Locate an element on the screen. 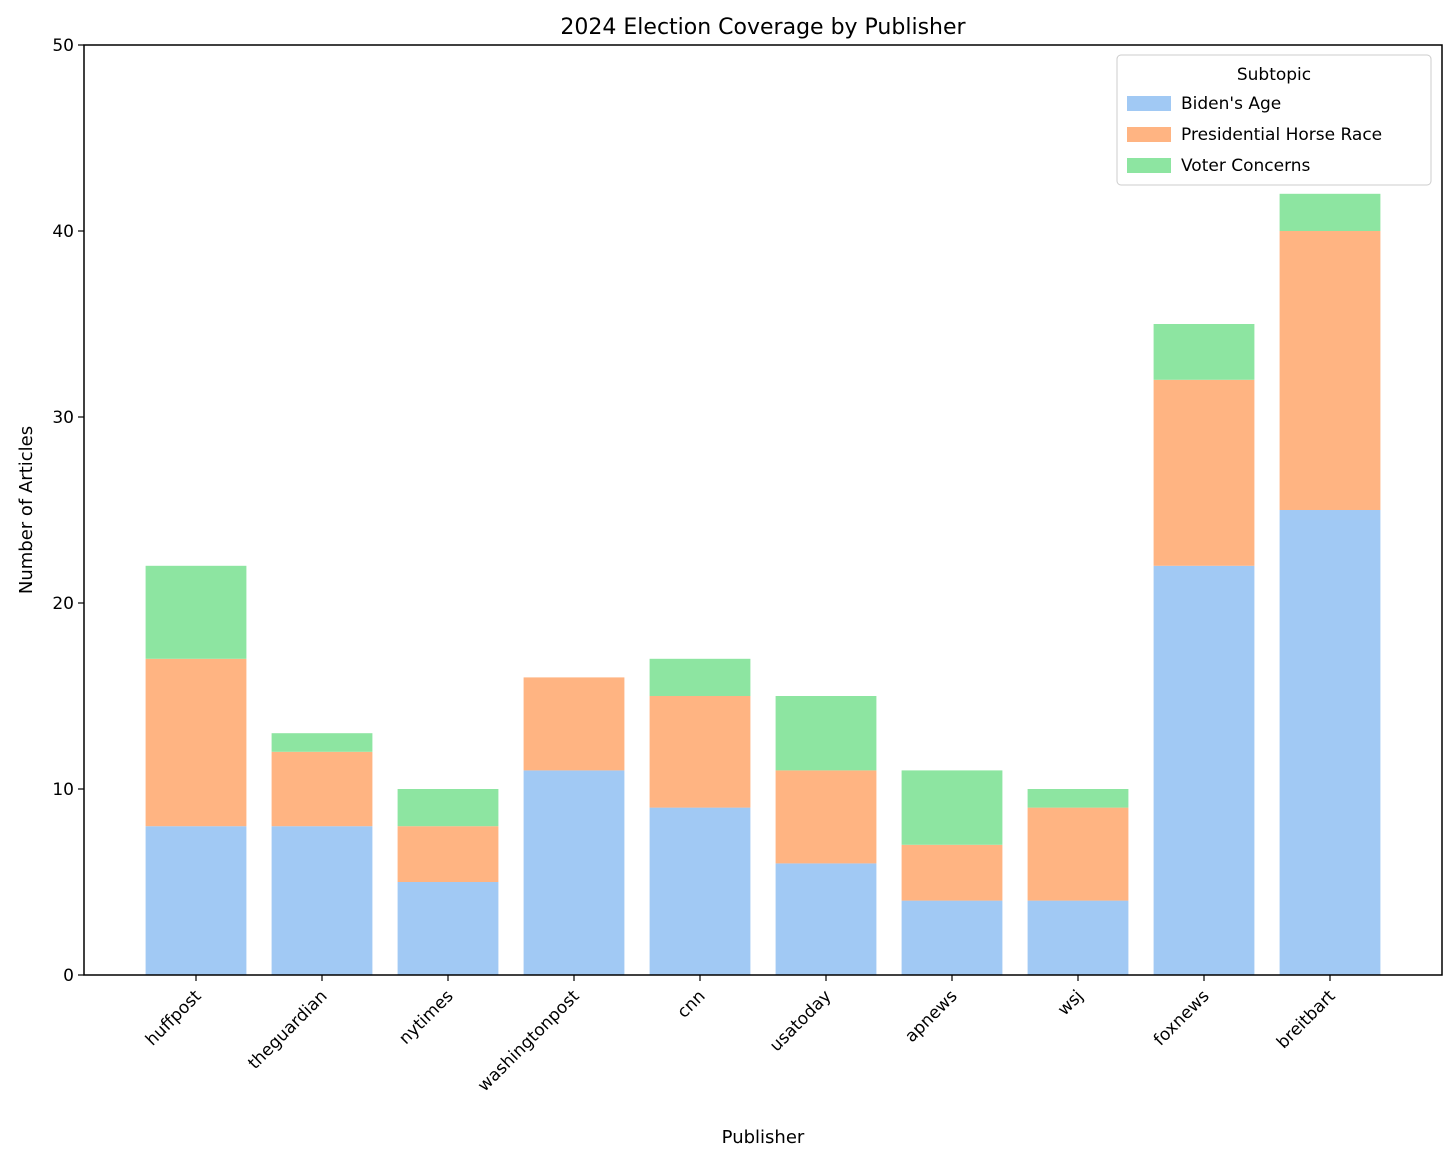 This screenshot has height=1162, width=1456. y-tick-label: 30 is located at coordinates (63, 418).